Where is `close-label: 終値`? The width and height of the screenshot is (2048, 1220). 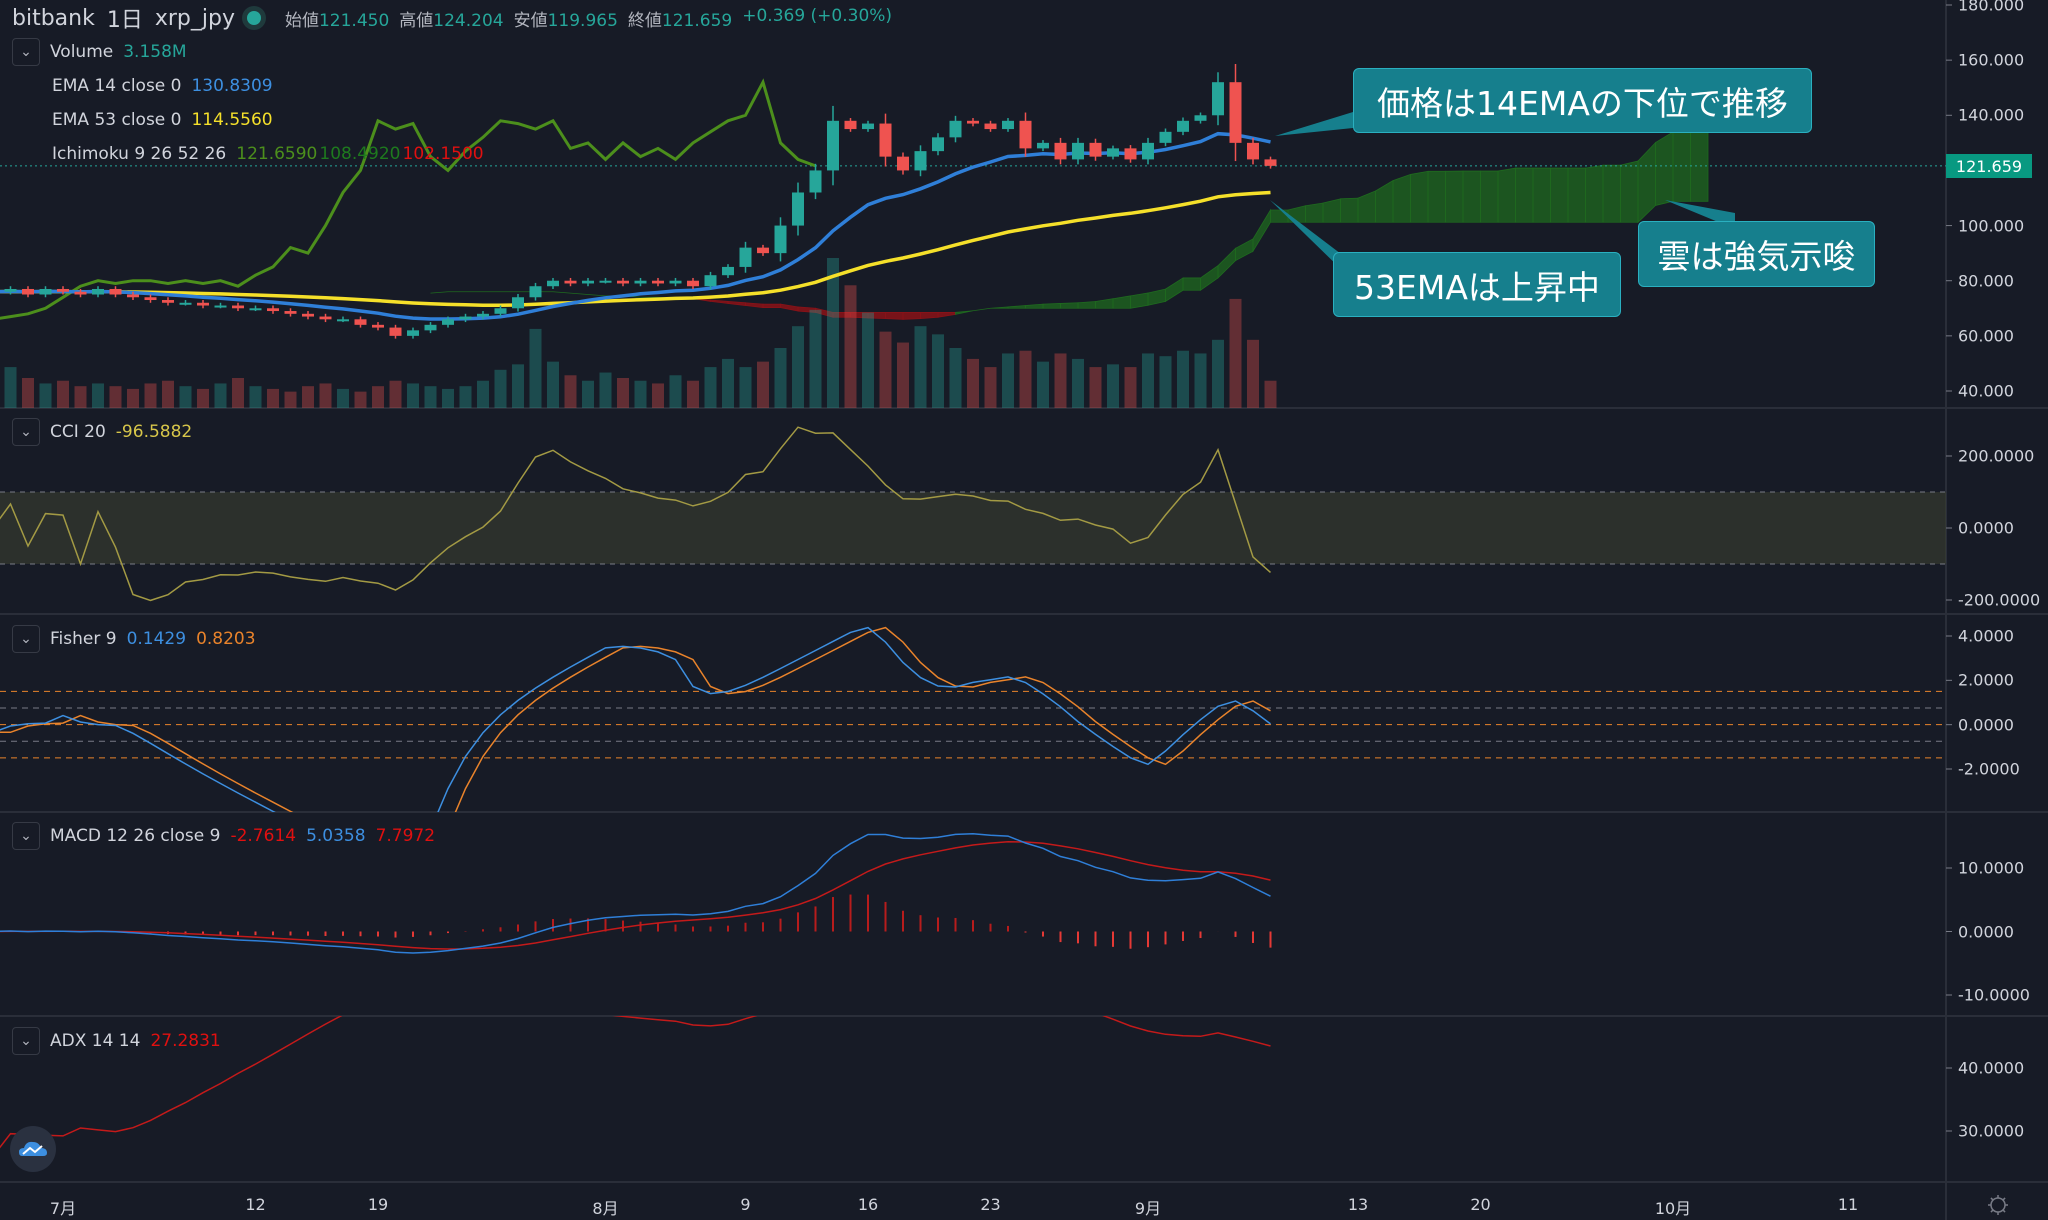 close-label: 終値 is located at coordinates (644, 20).